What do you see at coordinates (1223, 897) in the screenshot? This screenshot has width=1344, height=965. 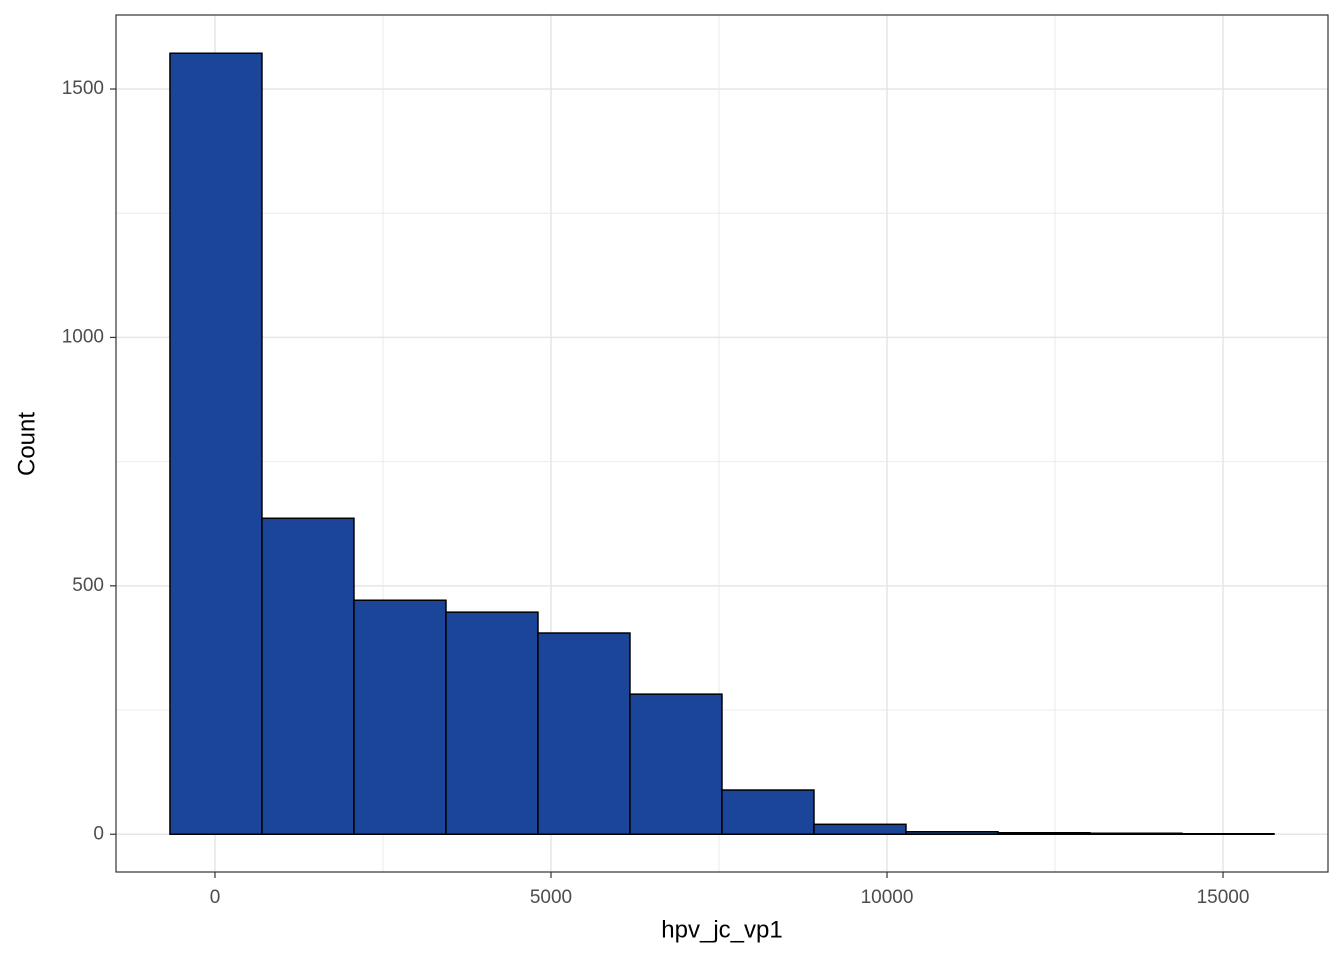 I see `x-tick-label: 15000` at bounding box center [1223, 897].